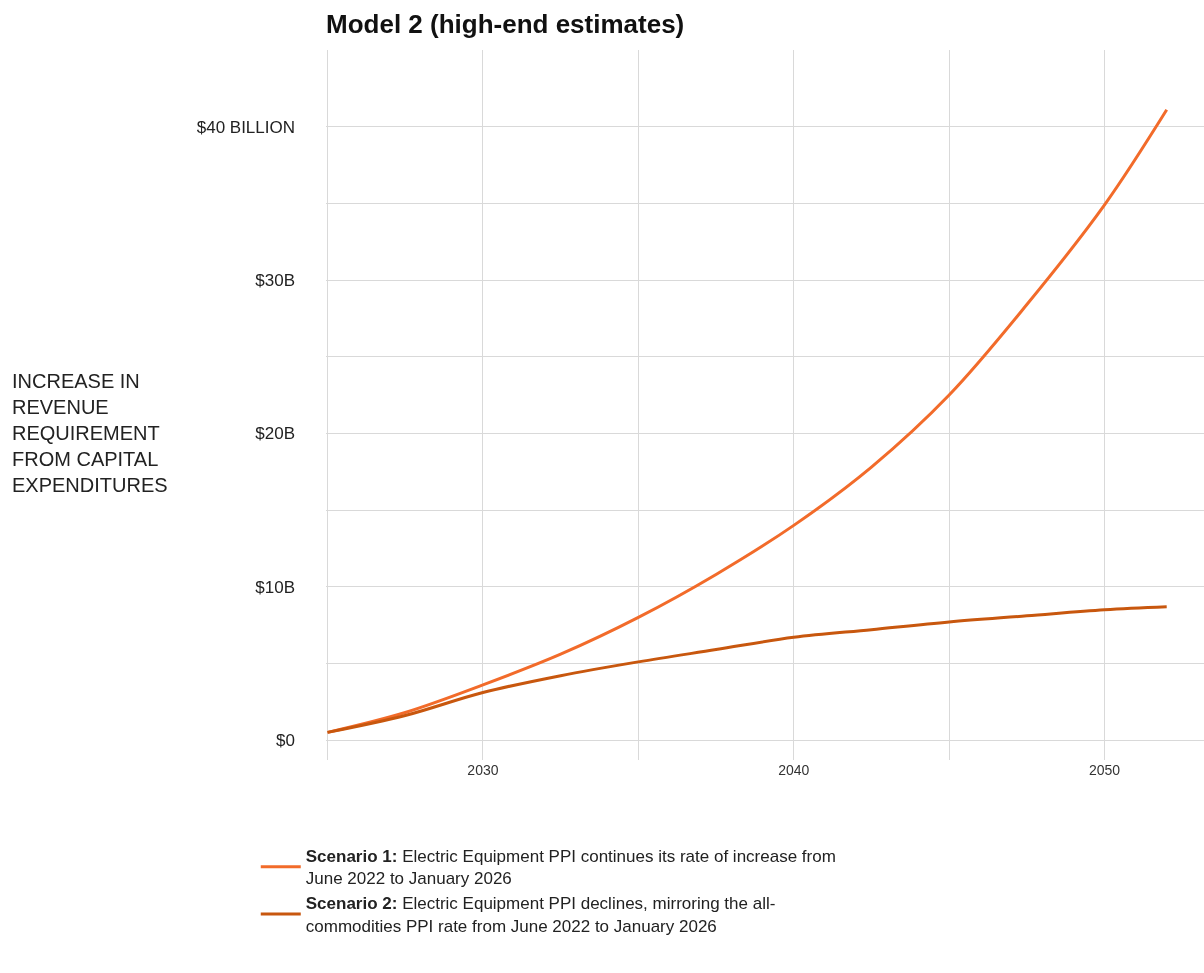 The height and width of the screenshot is (973, 1204). I want to click on y-tick-label: $0, so click(285, 741).